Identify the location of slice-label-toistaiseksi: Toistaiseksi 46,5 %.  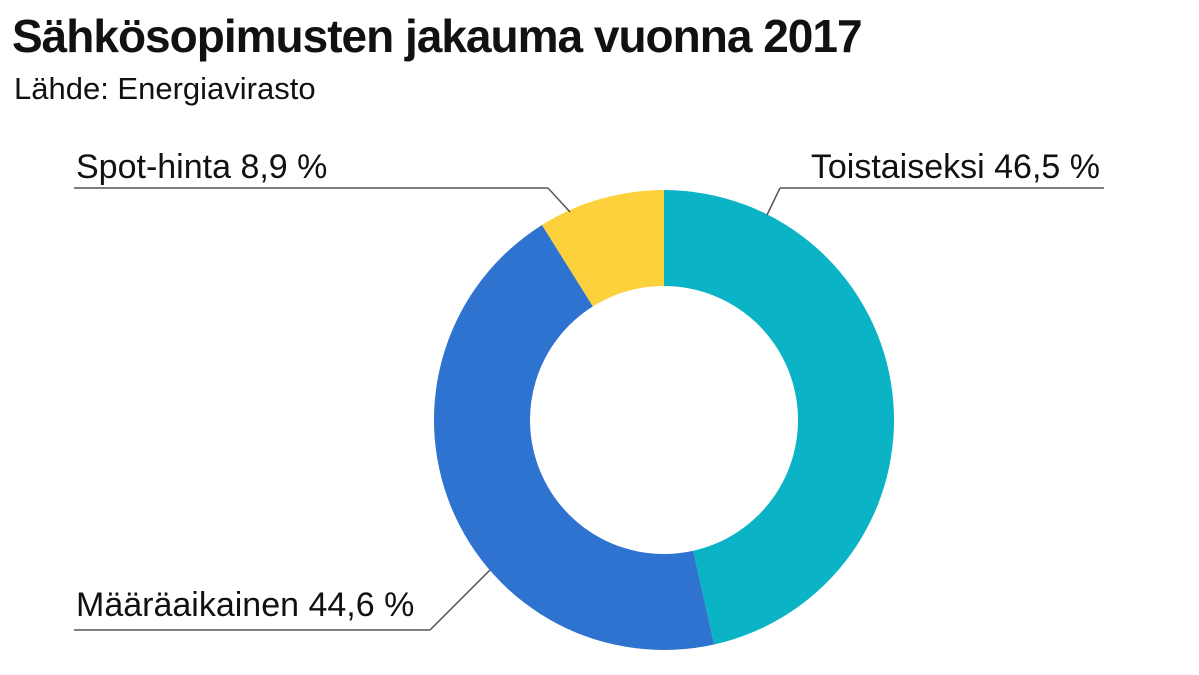
(955, 167).